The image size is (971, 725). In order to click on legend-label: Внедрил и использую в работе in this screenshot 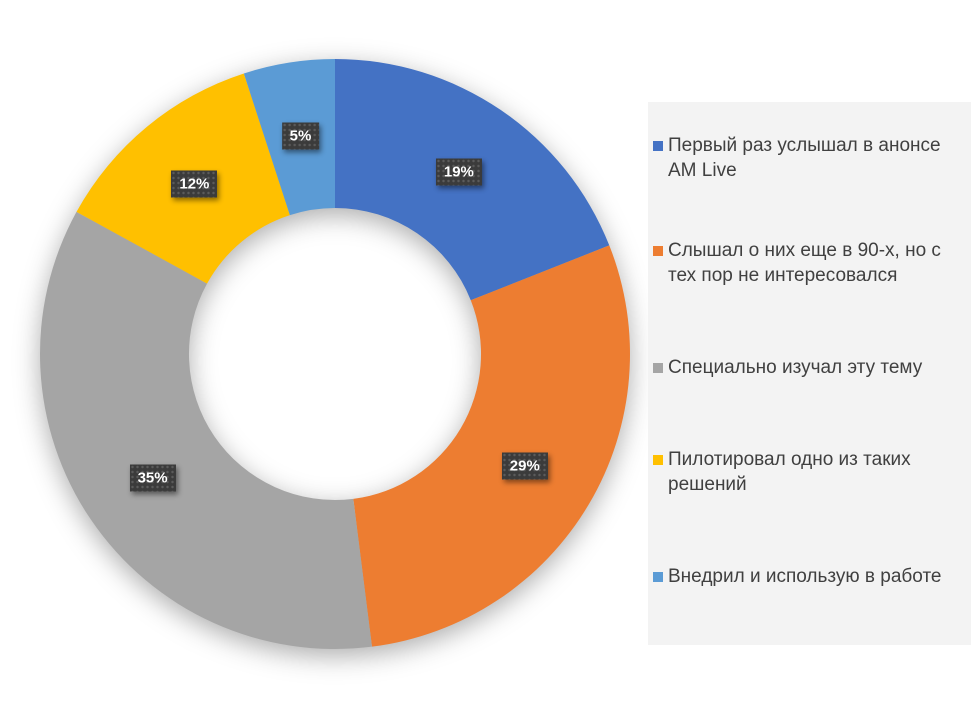, I will do `click(805, 577)`.